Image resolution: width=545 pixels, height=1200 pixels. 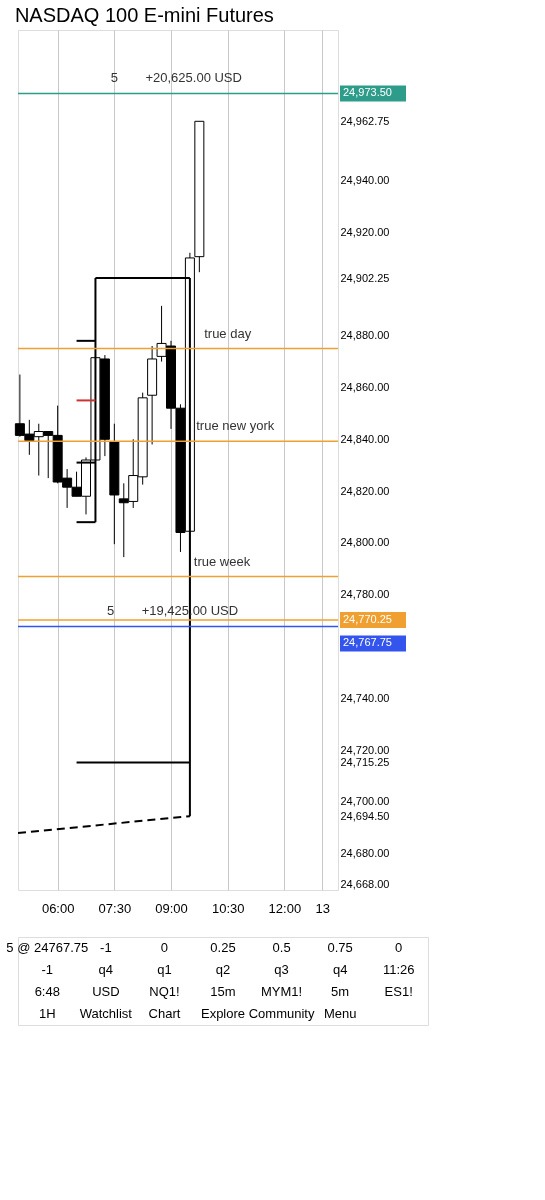 What do you see at coordinates (340, 1013) in the screenshot?
I see `text: Menu` at bounding box center [340, 1013].